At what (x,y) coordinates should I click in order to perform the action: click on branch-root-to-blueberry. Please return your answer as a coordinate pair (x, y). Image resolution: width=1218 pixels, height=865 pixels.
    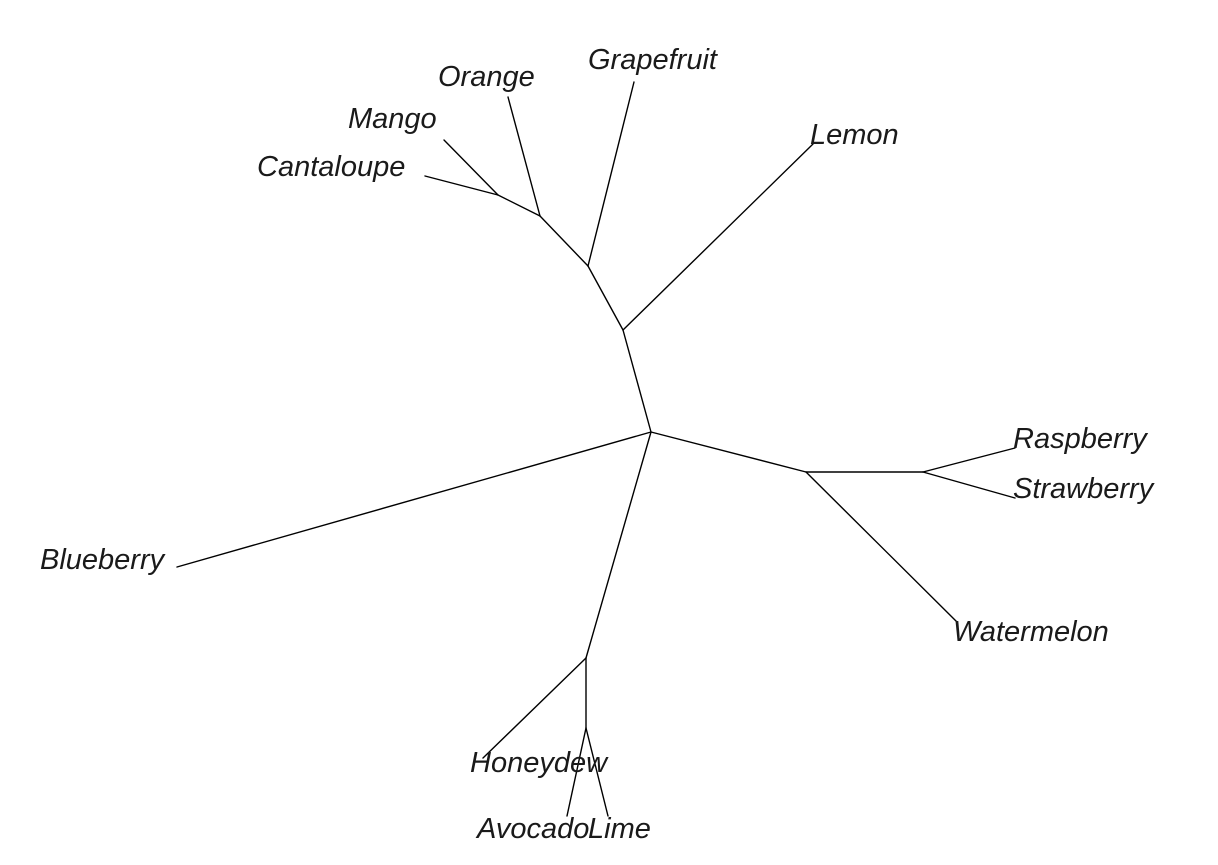
    Looking at the image, I should click on (414, 499).